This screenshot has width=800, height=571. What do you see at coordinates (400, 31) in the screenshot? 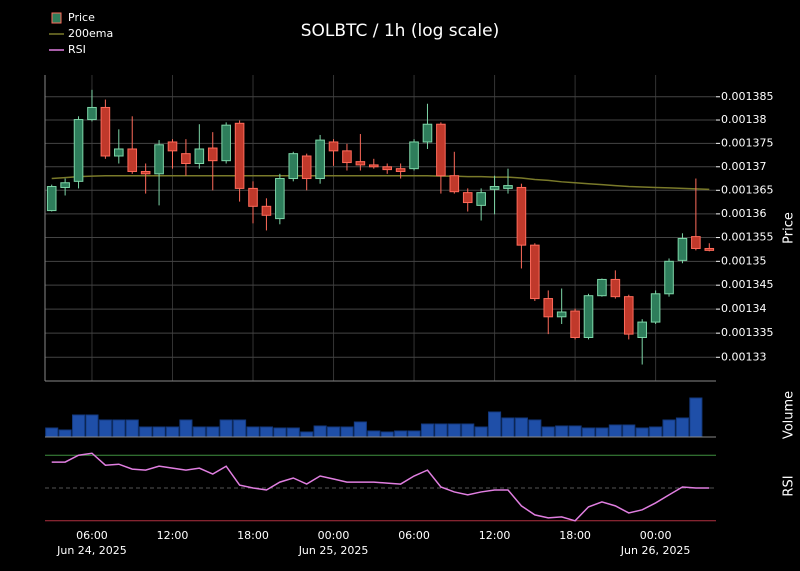
I see `chart-title: SOLBTC / 1h (log scale)` at bounding box center [400, 31].